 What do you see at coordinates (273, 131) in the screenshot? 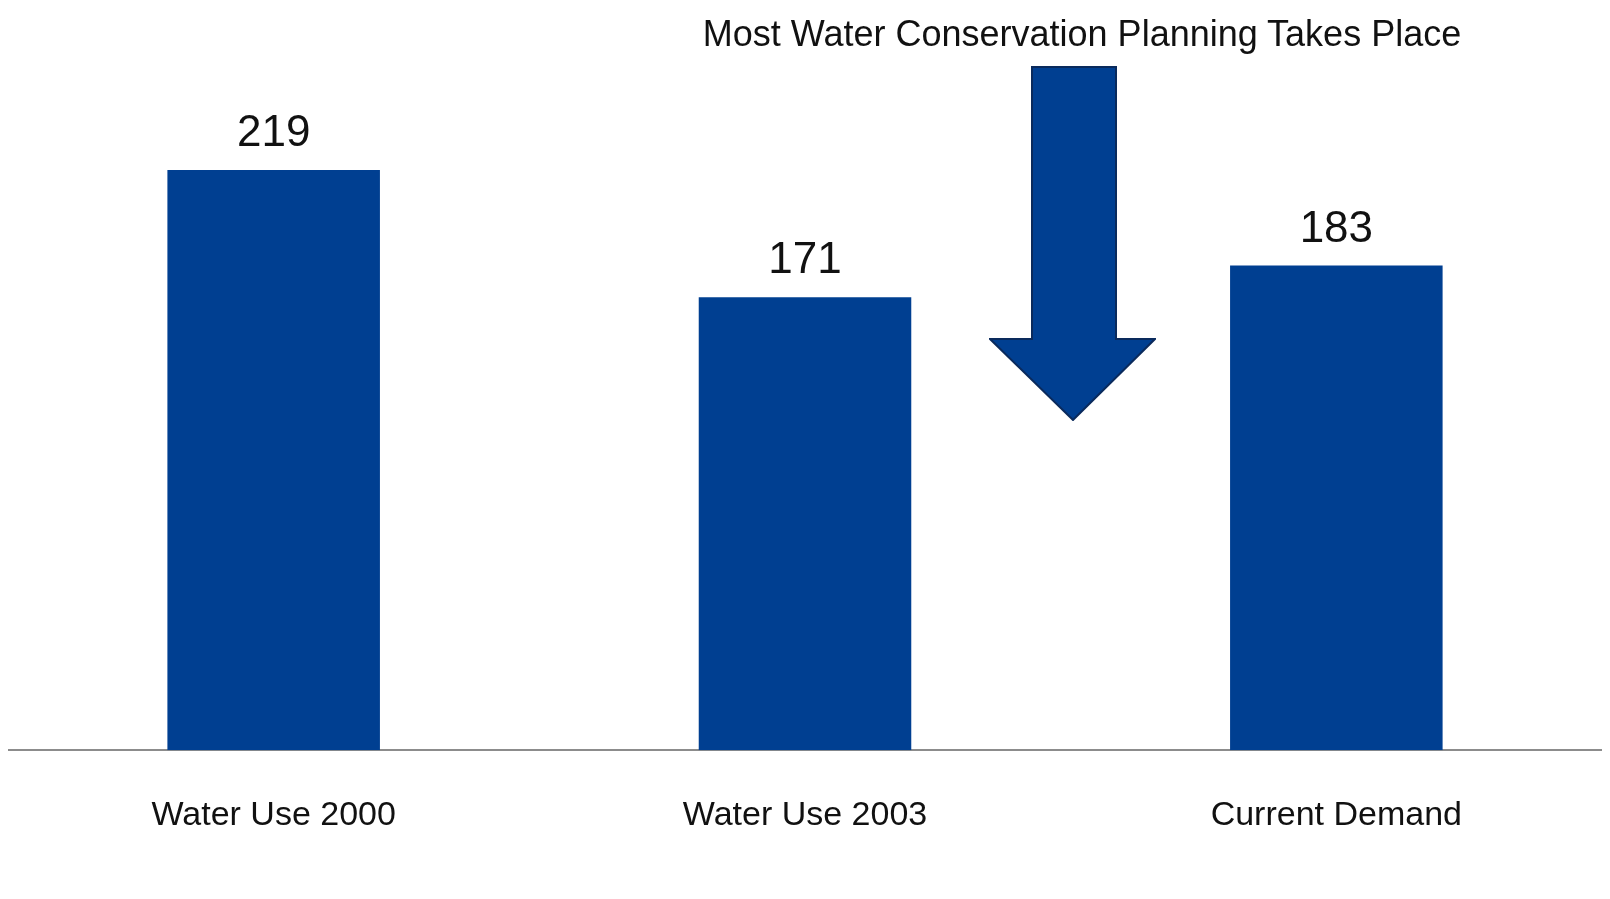
I see `data-label: 219` at bounding box center [273, 131].